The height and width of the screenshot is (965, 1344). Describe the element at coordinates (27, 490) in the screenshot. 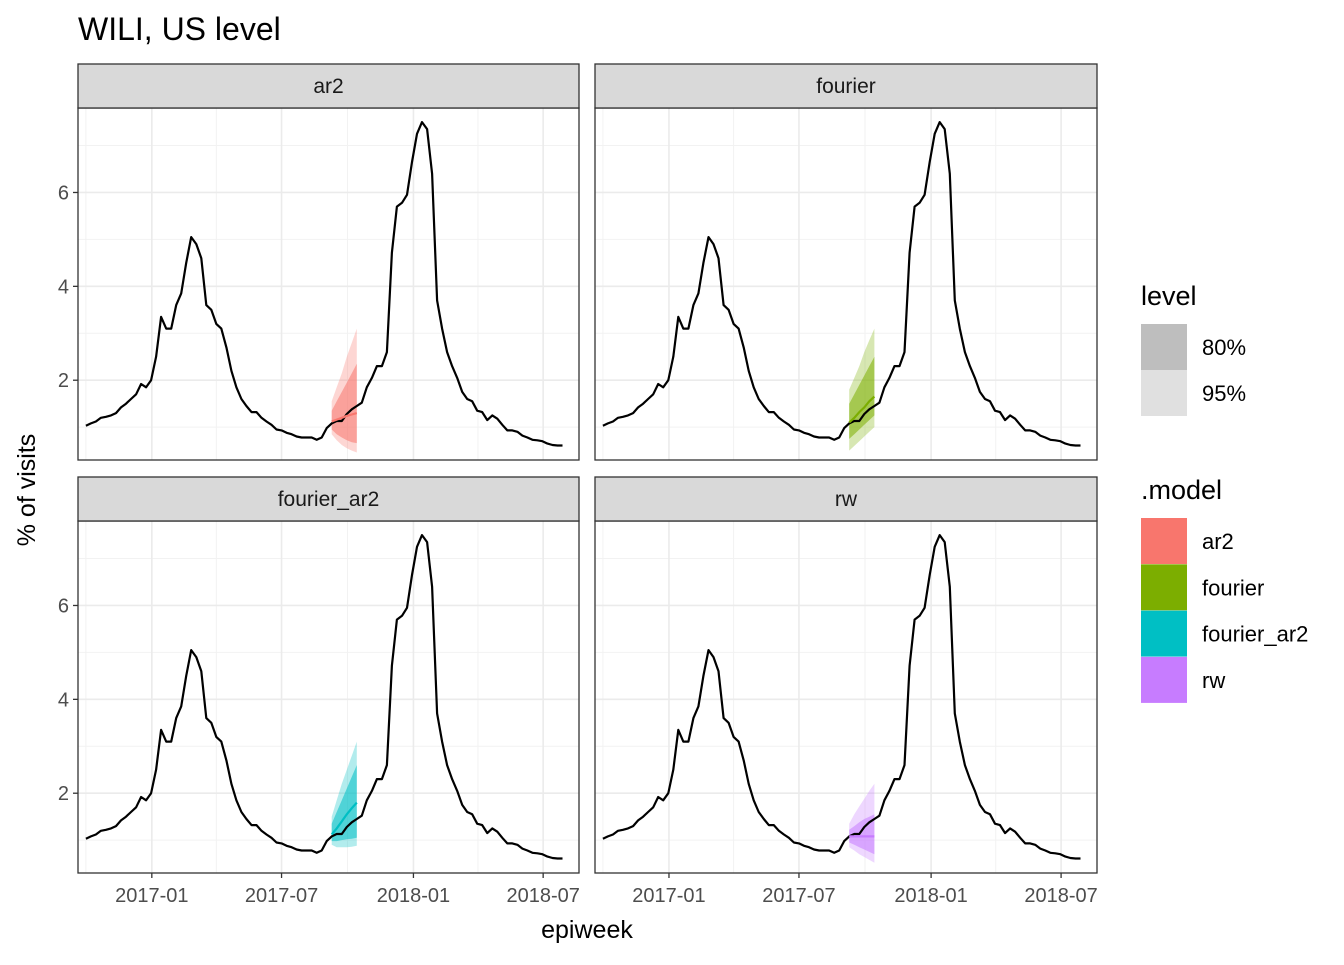

I see `y-axis-title: % of visits` at that location.